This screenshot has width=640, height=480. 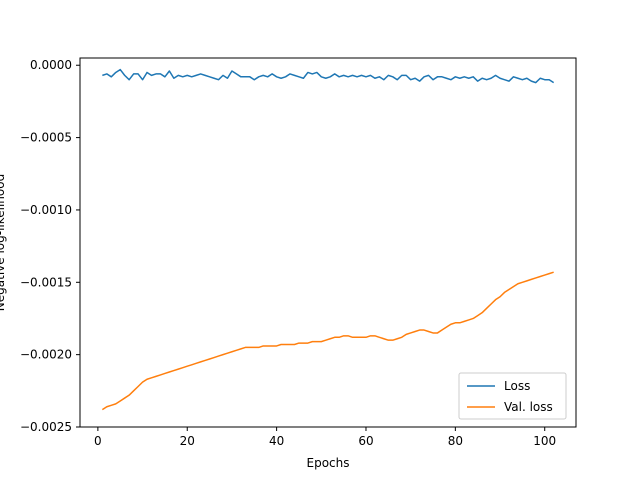 What do you see at coordinates (328, 463) in the screenshot?
I see `x-axis-label: Epochs` at bounding box center [328, 463].